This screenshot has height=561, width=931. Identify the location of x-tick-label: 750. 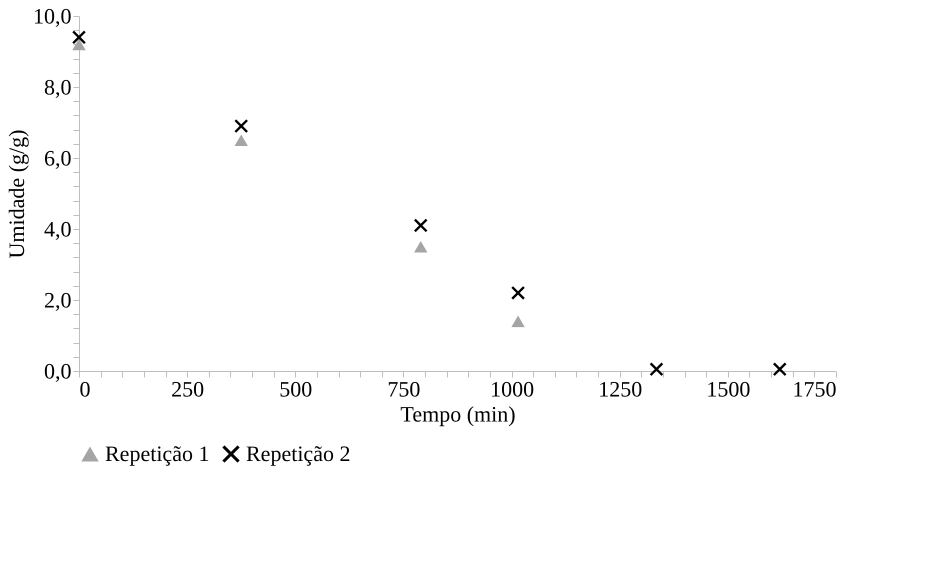
(403, 389).